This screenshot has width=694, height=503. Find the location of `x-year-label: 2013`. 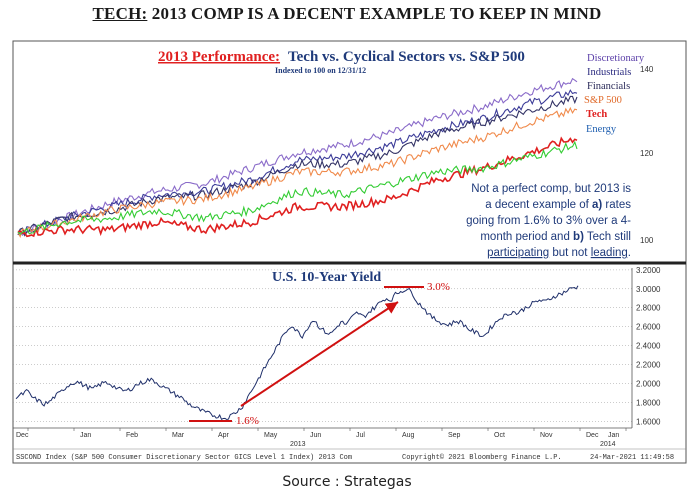

x-year-label: 2013 is located at coordinates (298, 444).